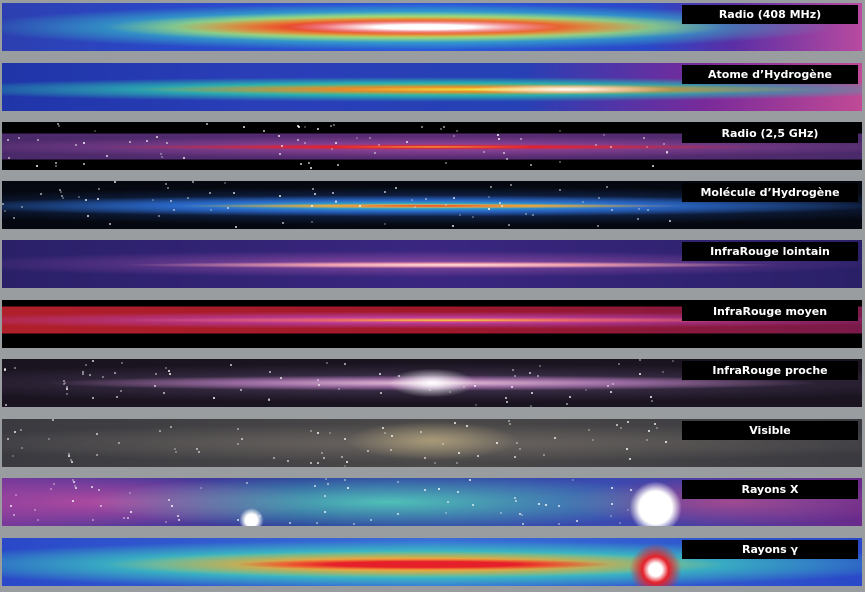  What do you see at coordinates (432, 87) in the screenshot?
I see `band-atomic-hydrogen: Atome d’Hydrogène` at bounding box center [432, 87].